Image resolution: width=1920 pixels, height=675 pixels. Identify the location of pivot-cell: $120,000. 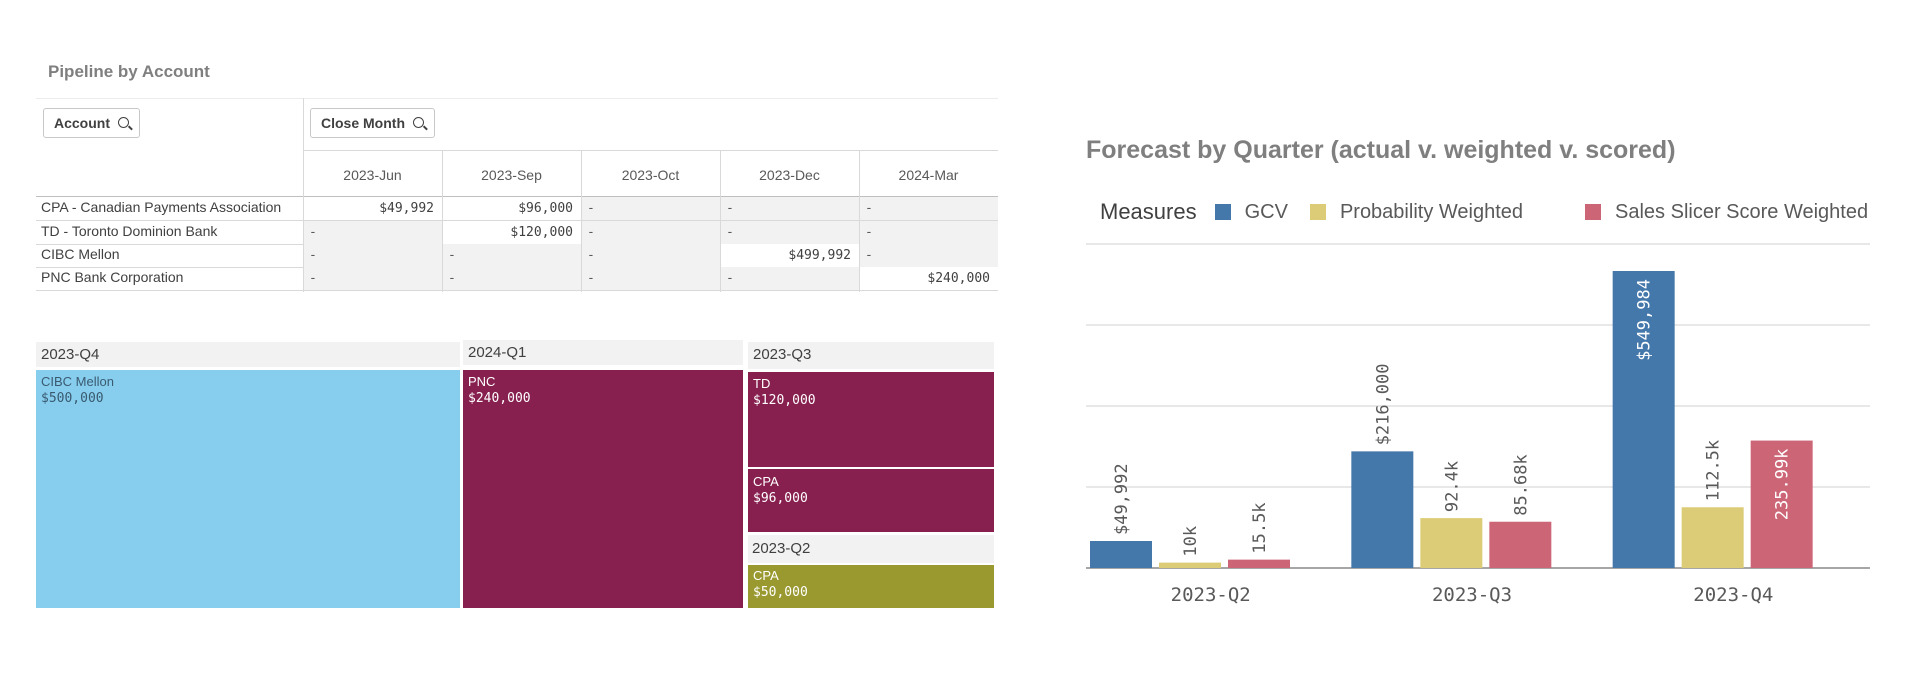
(512, 232).